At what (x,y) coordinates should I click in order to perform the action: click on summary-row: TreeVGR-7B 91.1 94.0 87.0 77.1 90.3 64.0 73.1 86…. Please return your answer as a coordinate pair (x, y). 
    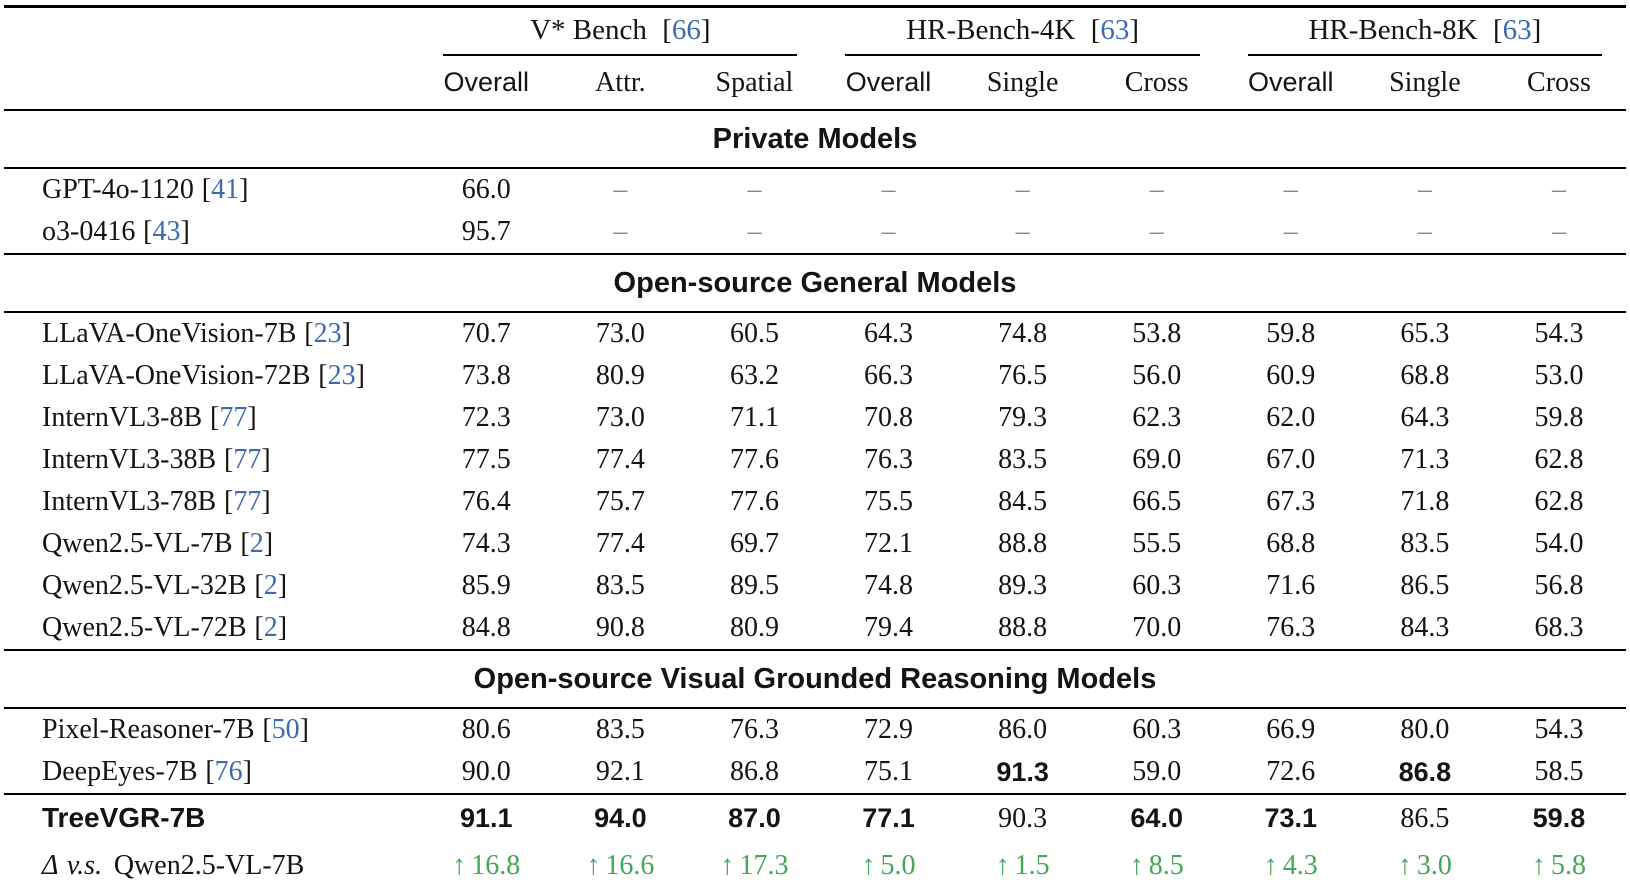
    Looking at the image, I should click on (815, 817).